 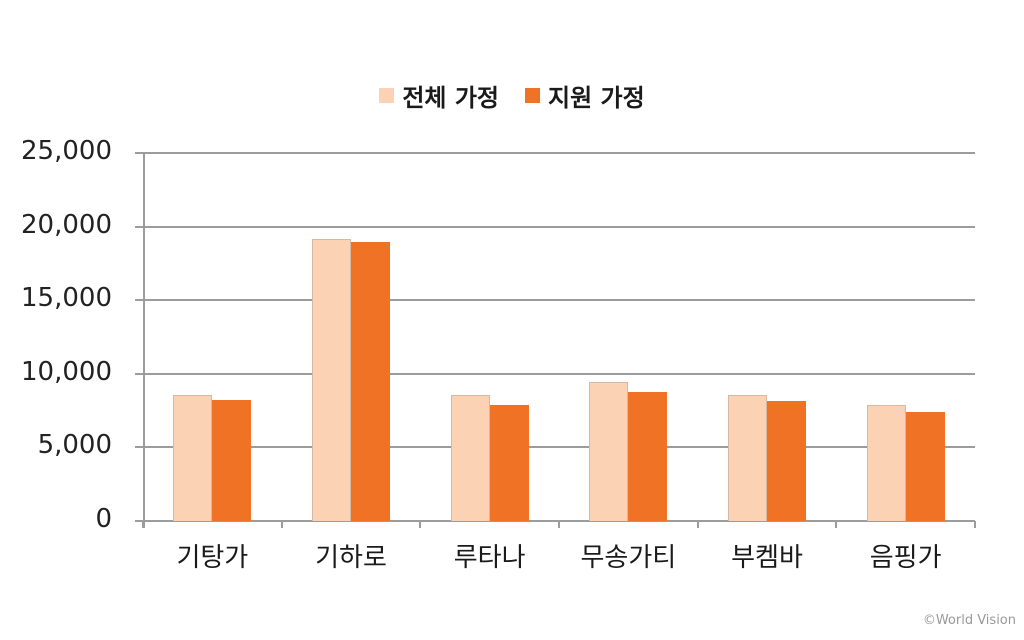 What do you see at coordinates (66, 298) in the screenshot?
I see `y-tick-label: 15,000` at bounding box center [66, 298].